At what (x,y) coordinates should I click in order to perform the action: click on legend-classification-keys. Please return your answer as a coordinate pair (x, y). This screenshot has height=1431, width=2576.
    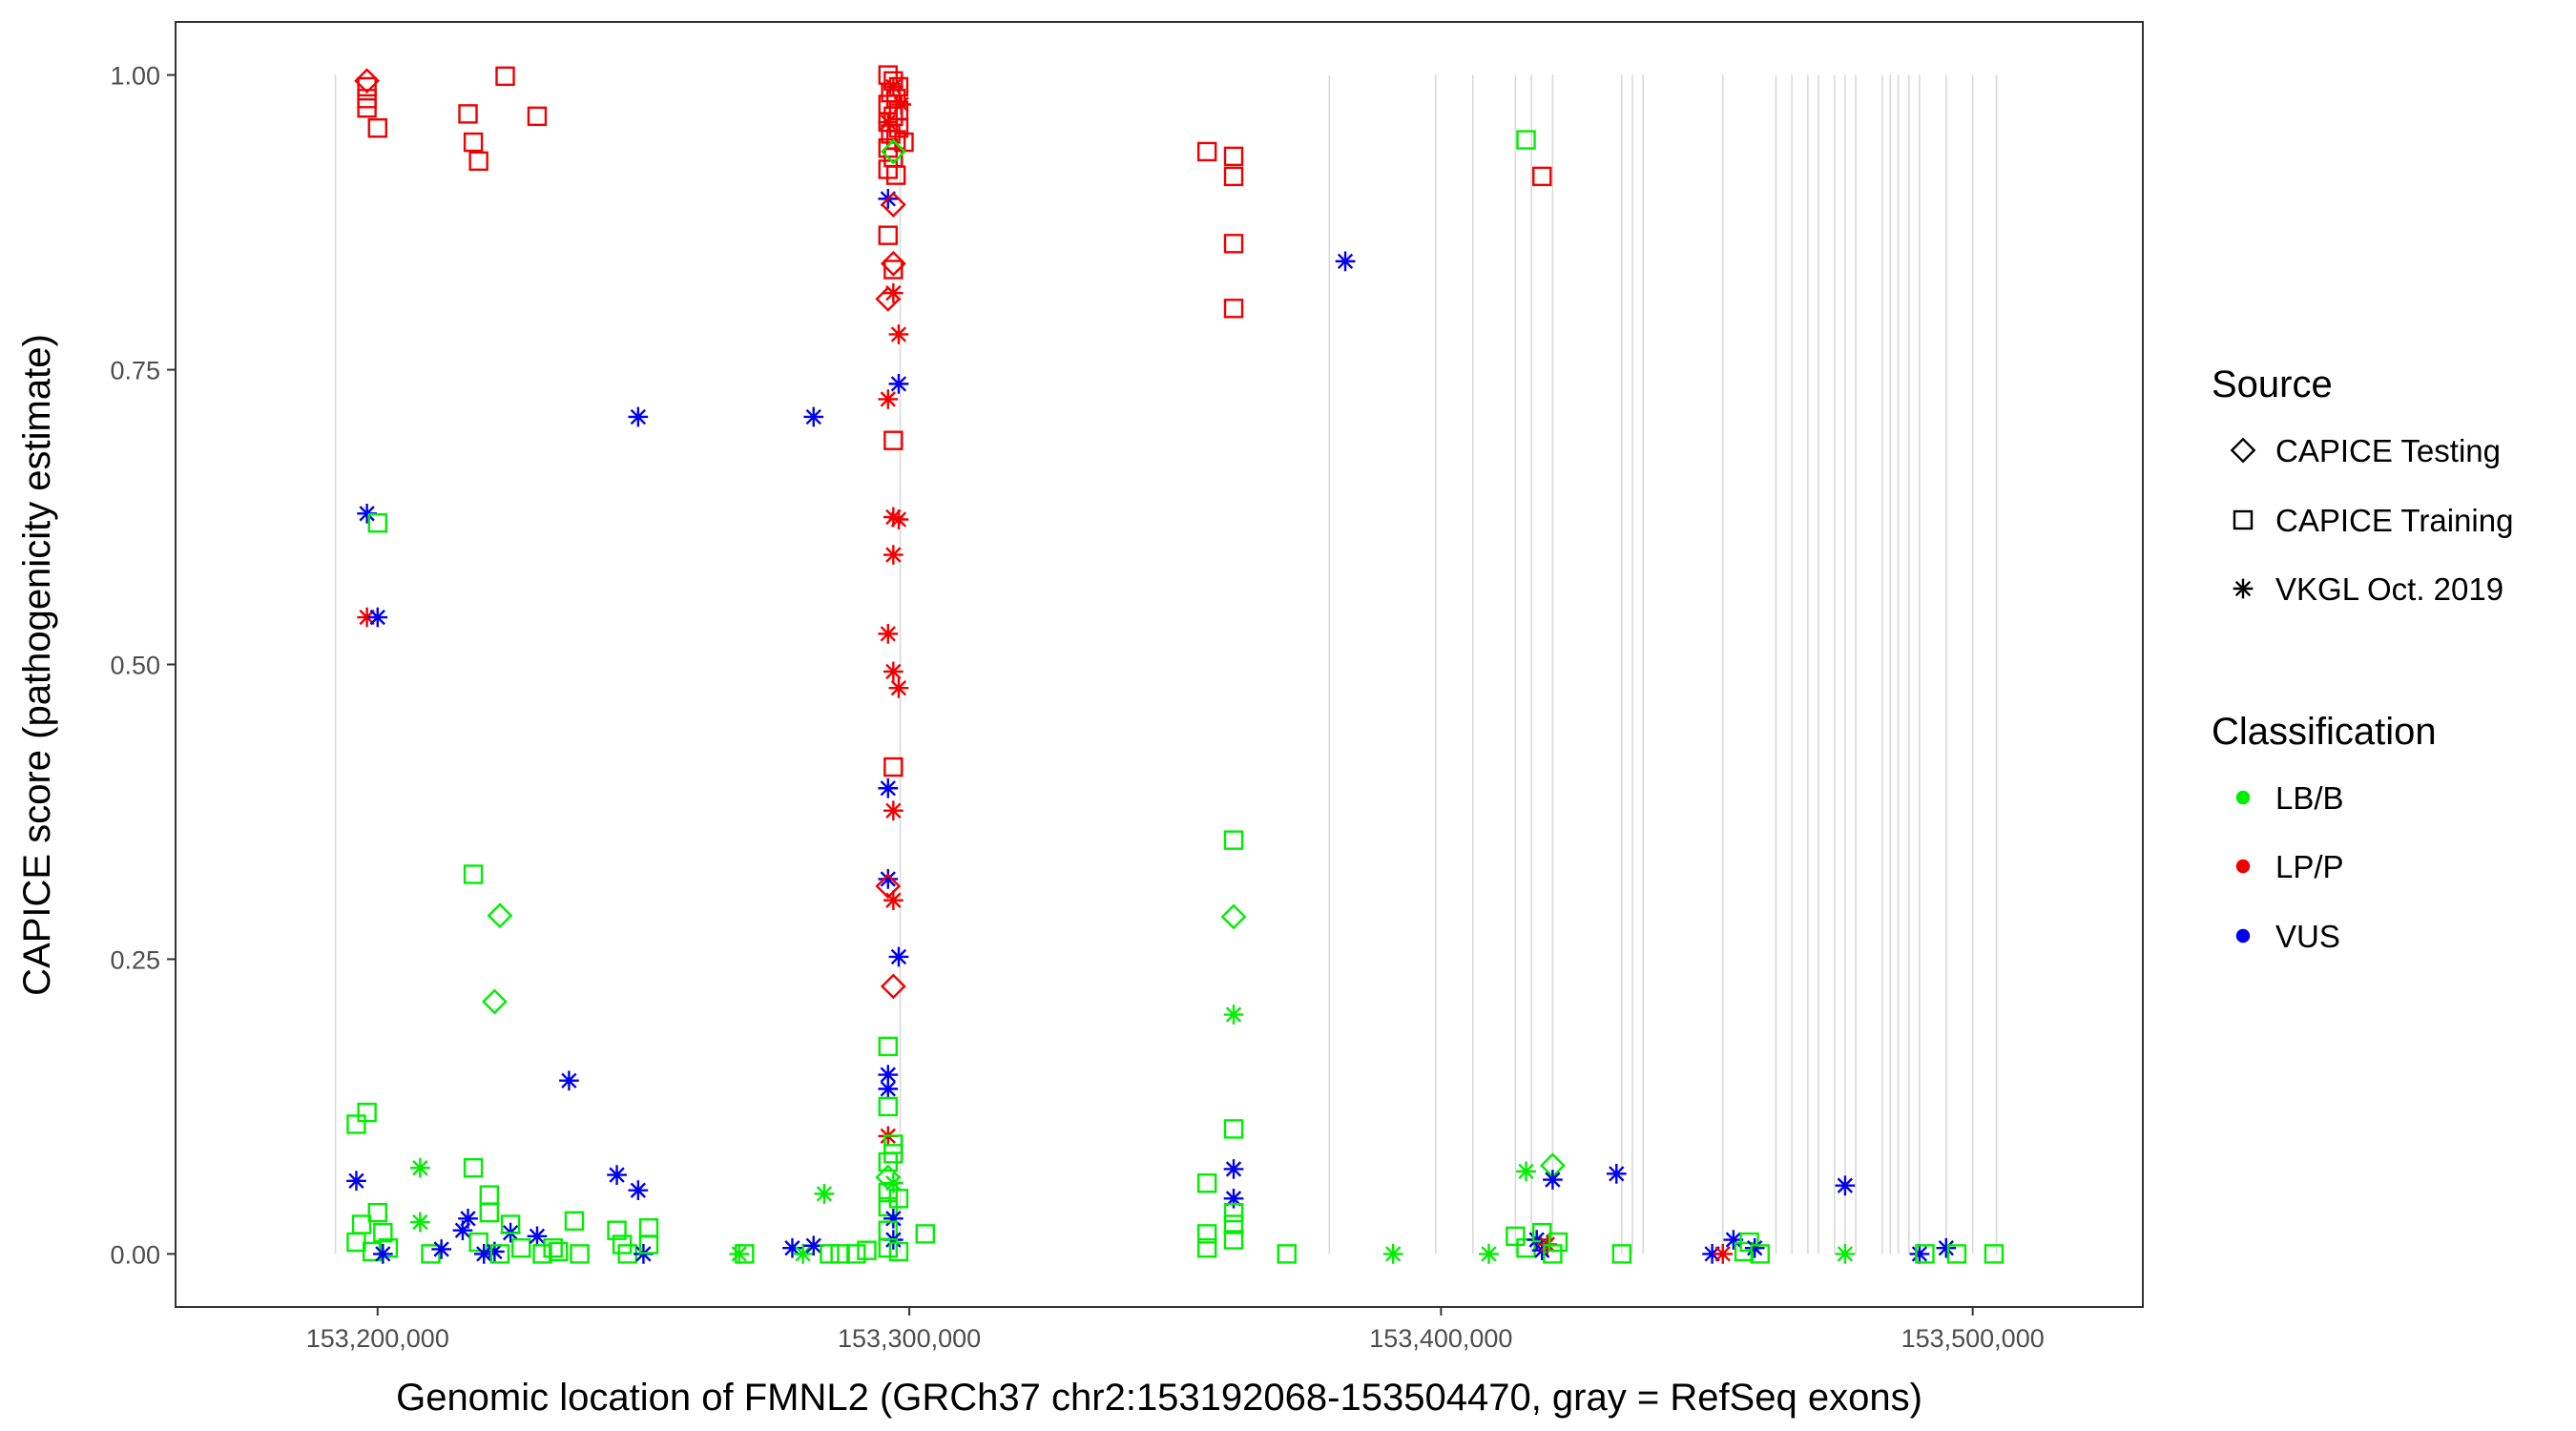
    Looking at the image, I should click on (2243, 867).